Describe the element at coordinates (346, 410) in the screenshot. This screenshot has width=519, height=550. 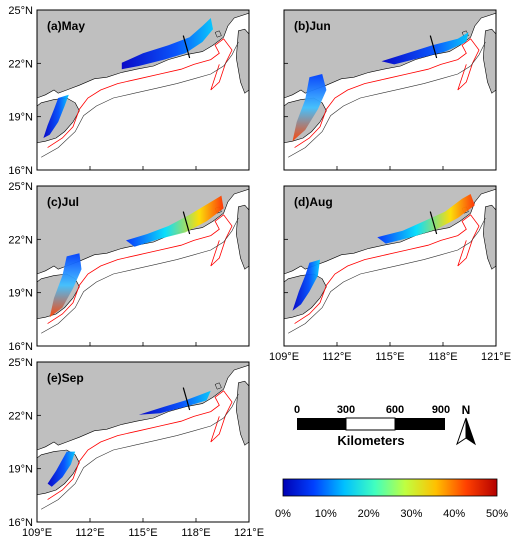
I see `scale-bar-label: 300` at that location.